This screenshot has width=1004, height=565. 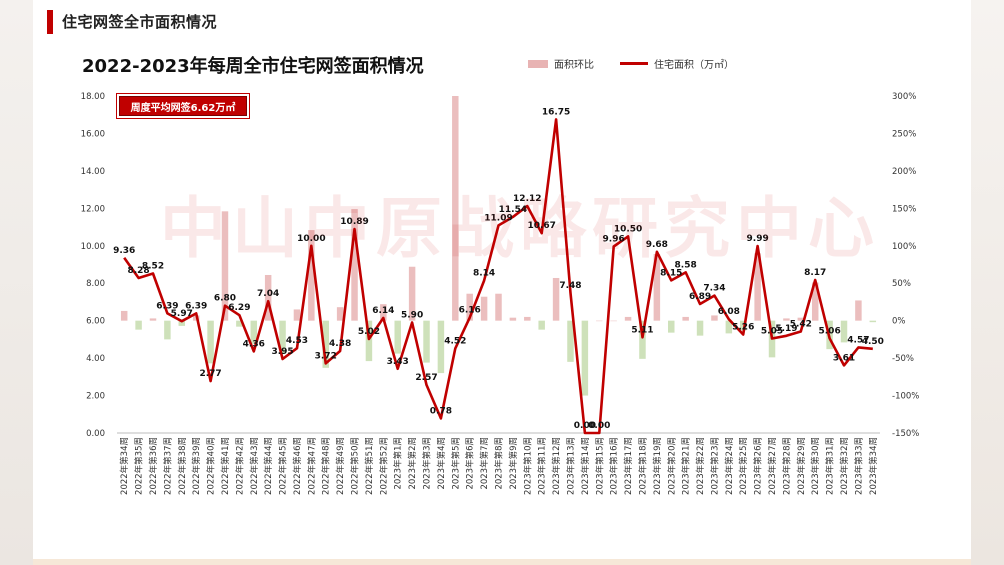 What do you see at coordinates (904, 172) in the screenshot?
I see `y-right-tick-label: 200%` at bounding box center [904, 172].